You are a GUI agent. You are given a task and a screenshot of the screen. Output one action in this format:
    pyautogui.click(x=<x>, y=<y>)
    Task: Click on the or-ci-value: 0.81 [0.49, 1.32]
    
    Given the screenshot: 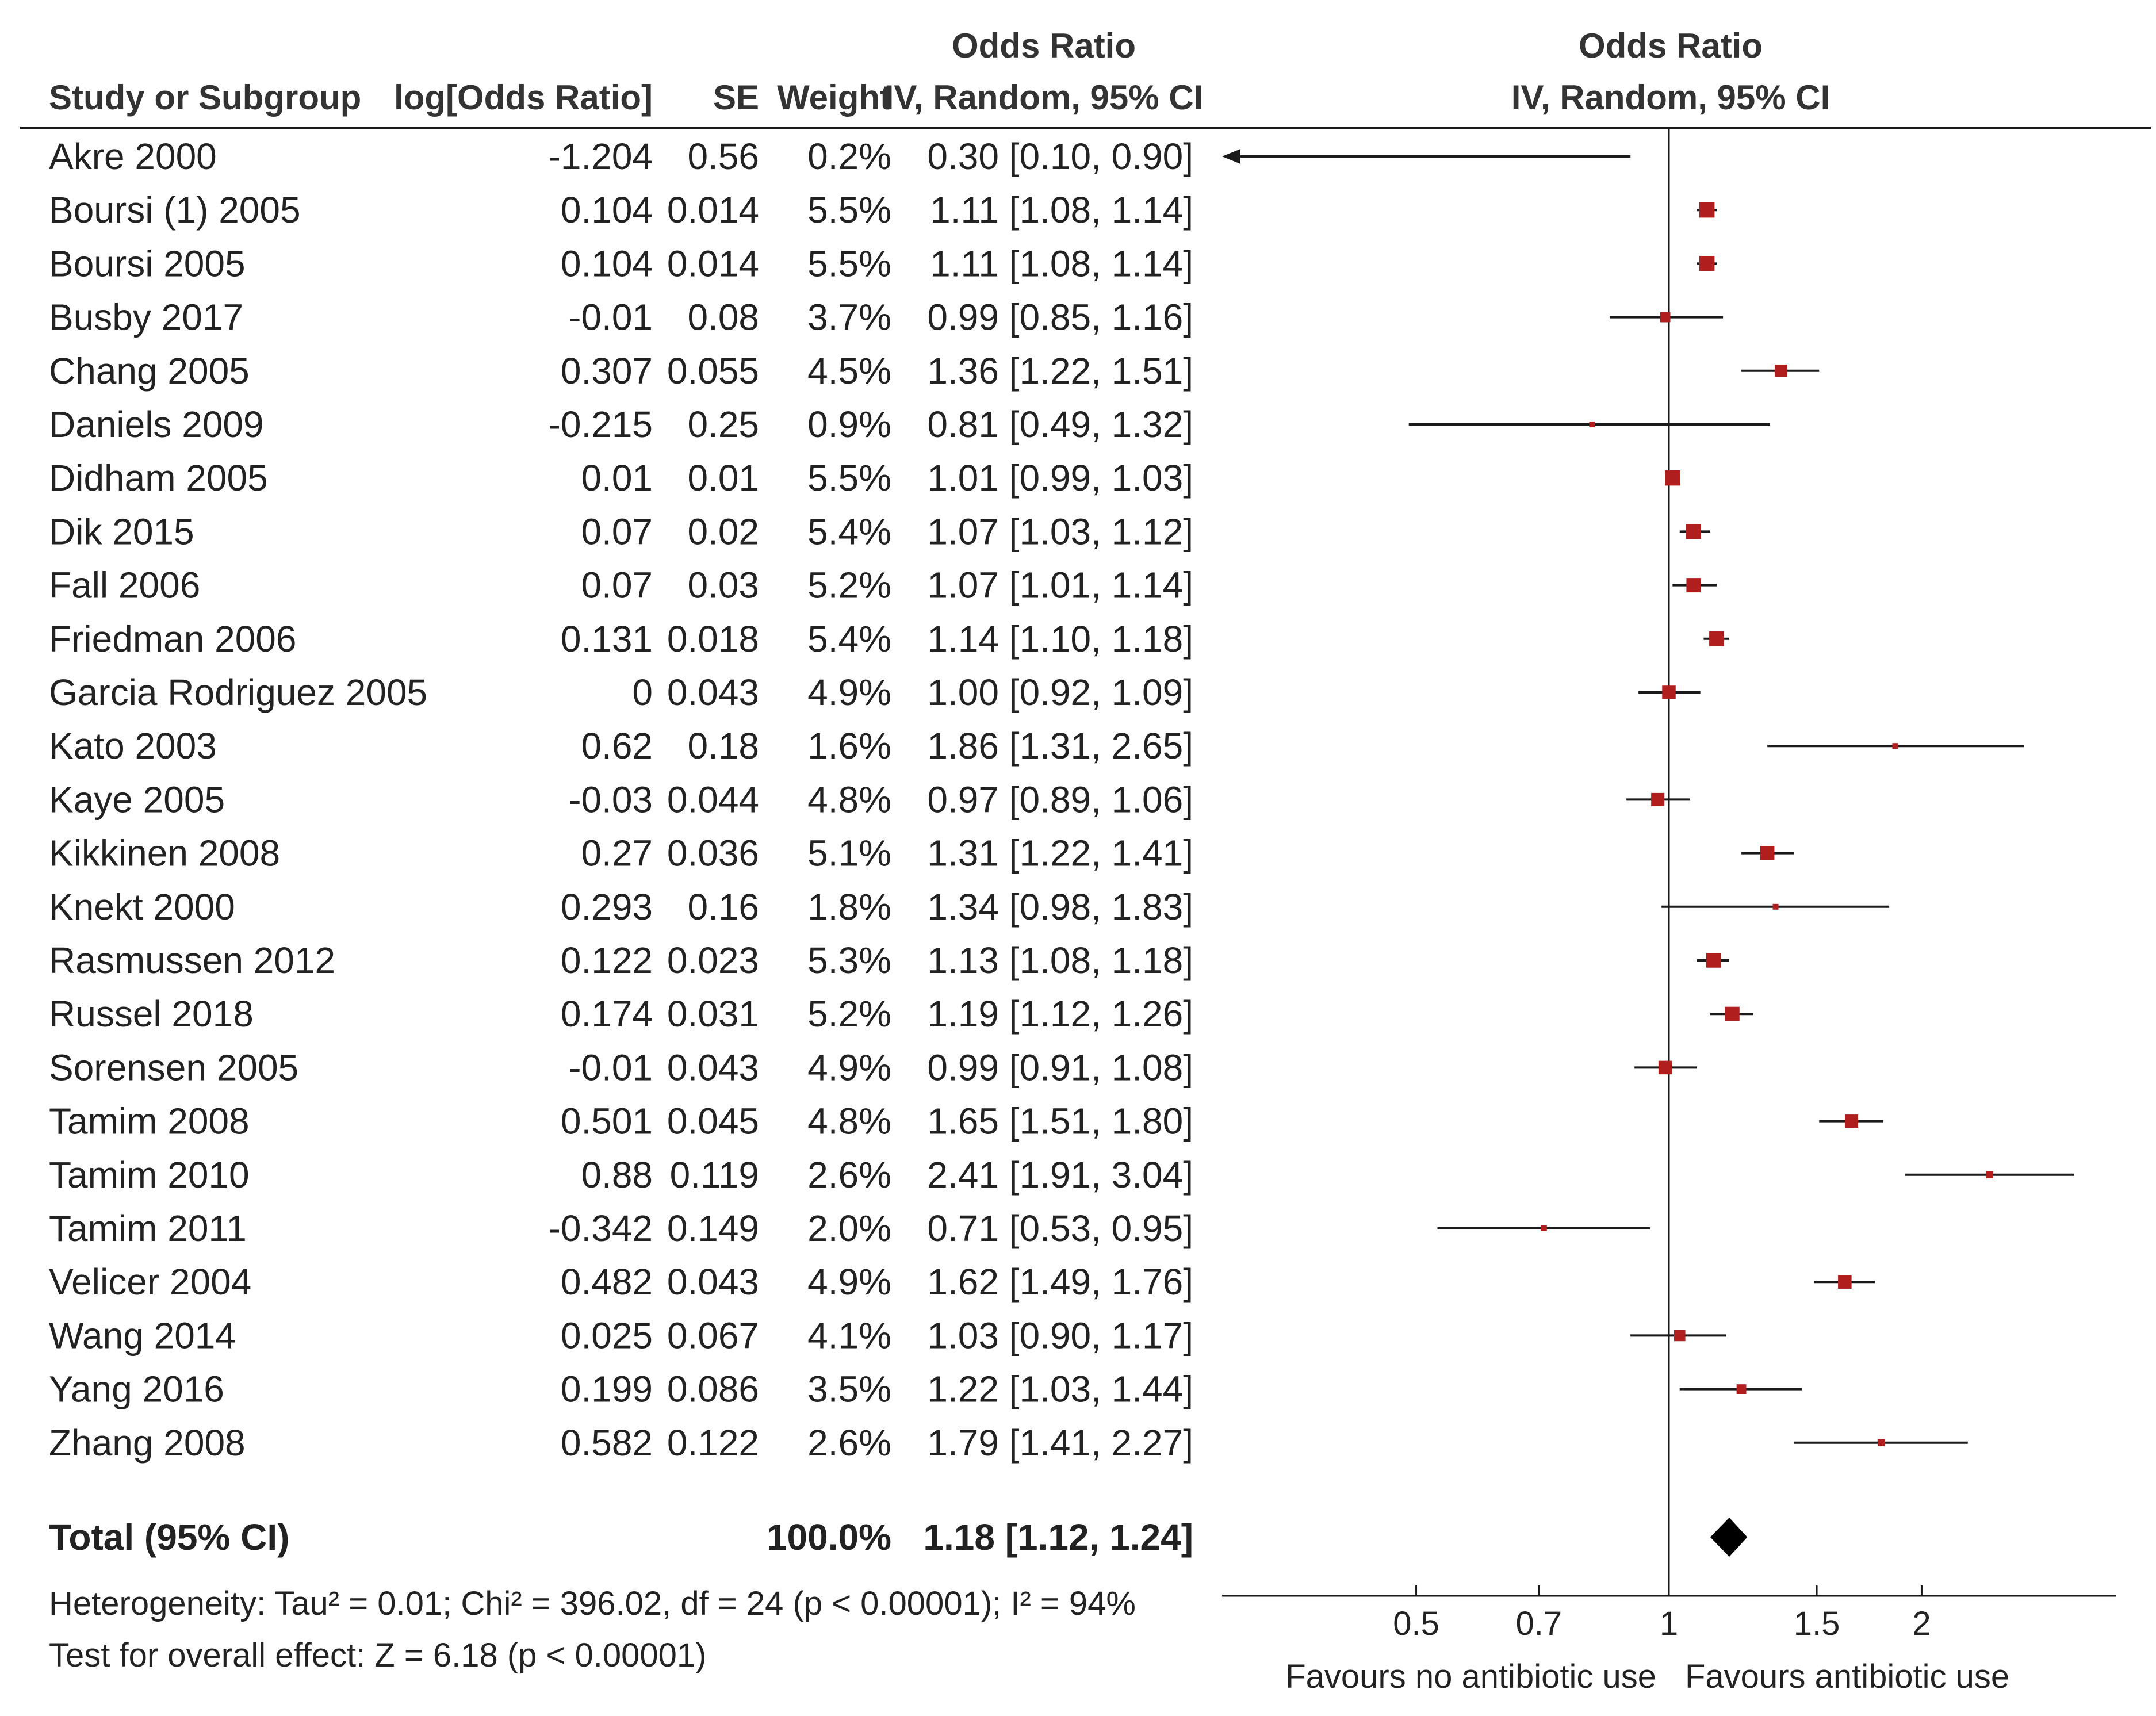 What is the action you would take?
    pyautogui.click(x=1060, y=425)
    